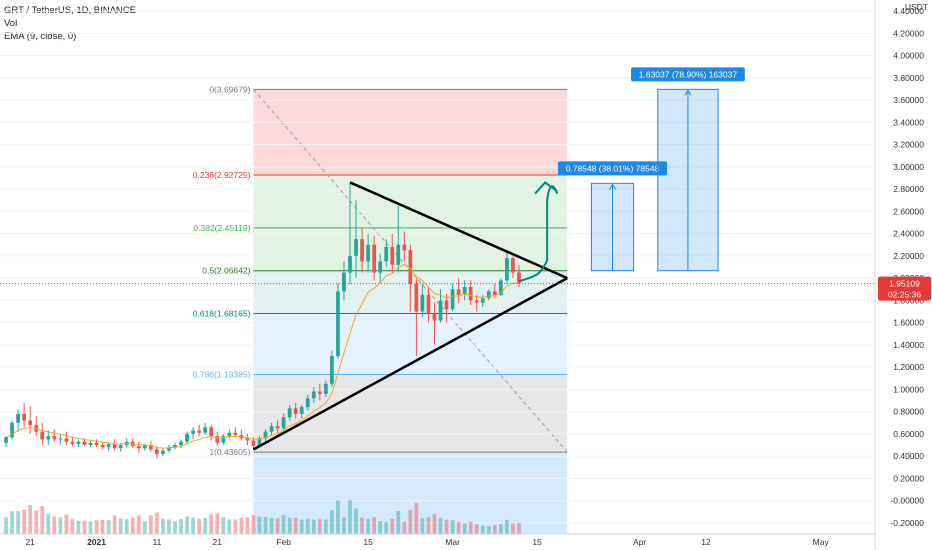 The image size is (932, 550). What do you see at coordinates (368, 542) in the screenshot?
I see `time-tick-label: 15` at bounding box center [368, 542].